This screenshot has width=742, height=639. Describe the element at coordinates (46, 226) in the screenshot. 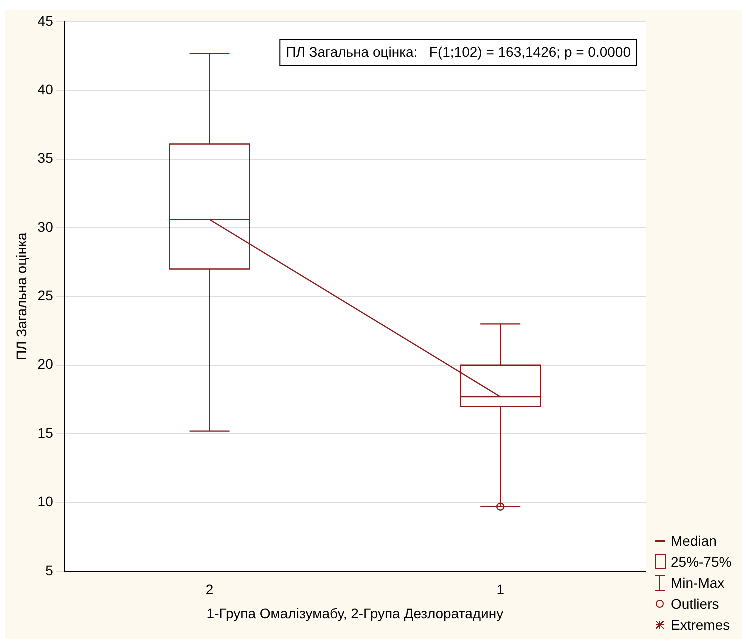

I see `y-tick-label: 30` at that location.